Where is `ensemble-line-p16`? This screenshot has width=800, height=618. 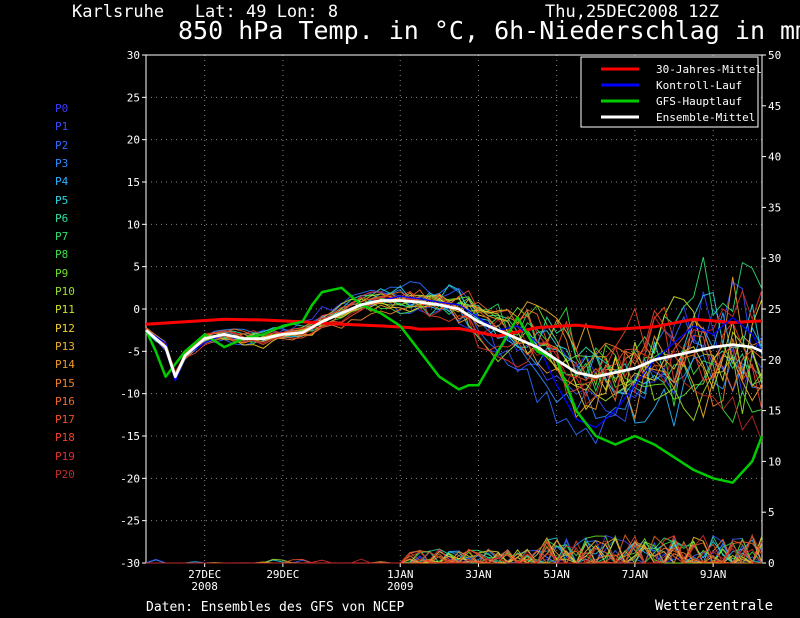
ensemble-line-p16 is located at coordinates (454, 346).